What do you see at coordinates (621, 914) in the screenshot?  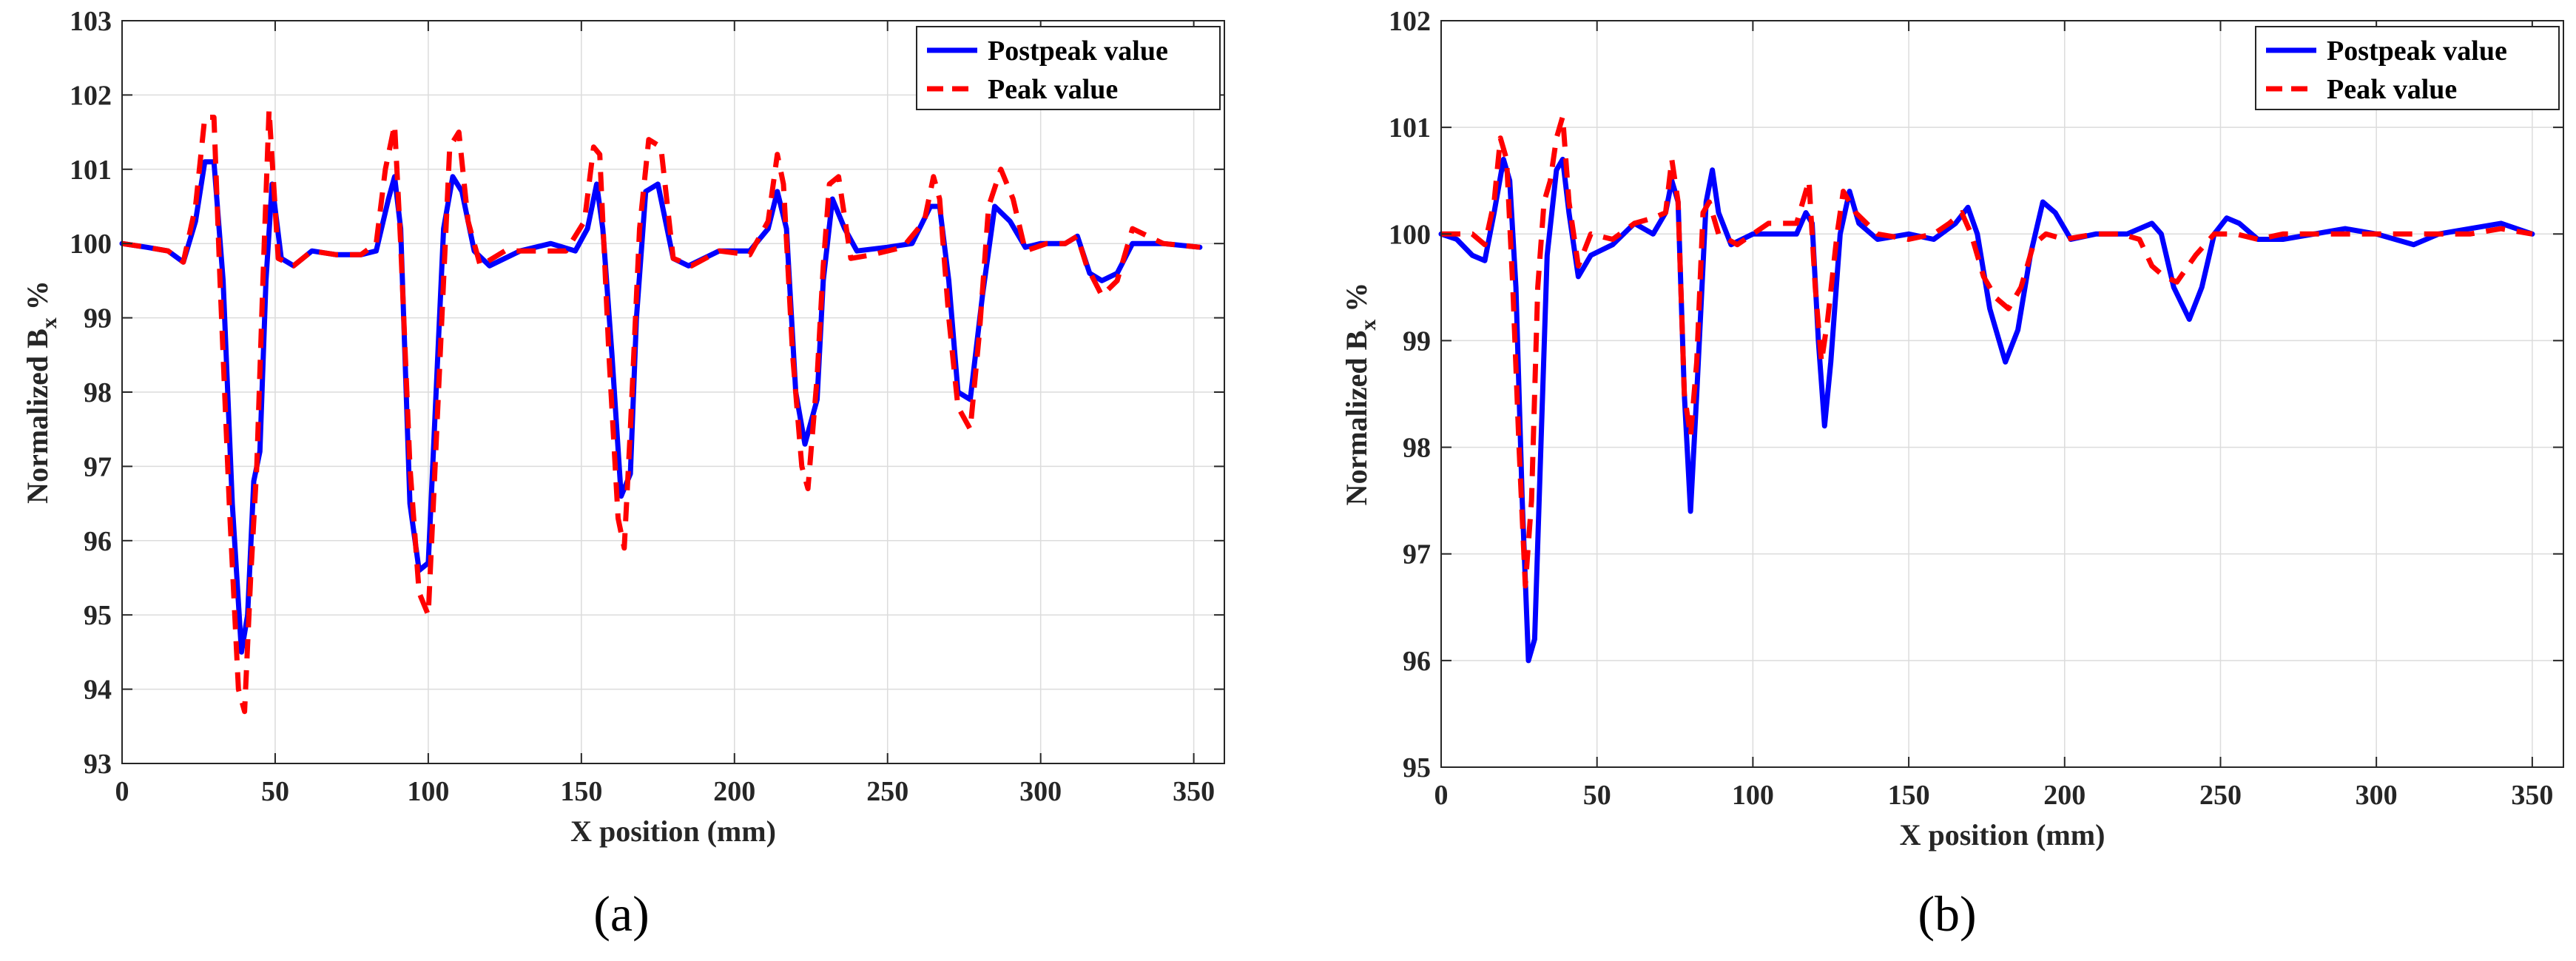 I see `panel-label: (a)` at bounding box center [621, 914].